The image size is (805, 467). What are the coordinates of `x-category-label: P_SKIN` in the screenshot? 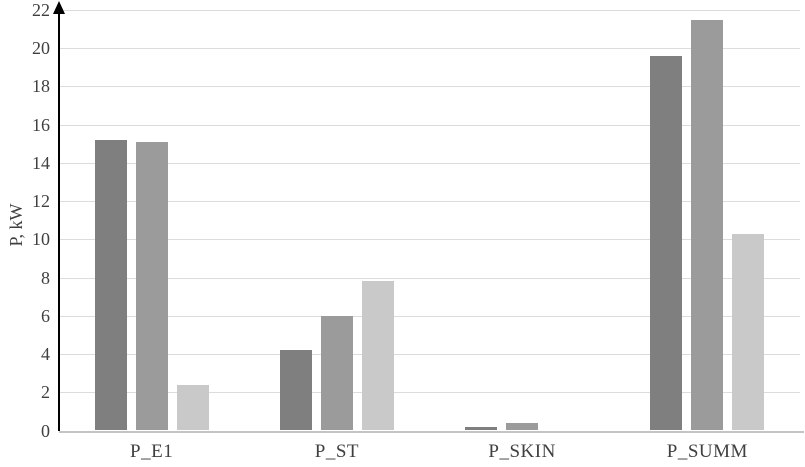 It's located at (522, 451).